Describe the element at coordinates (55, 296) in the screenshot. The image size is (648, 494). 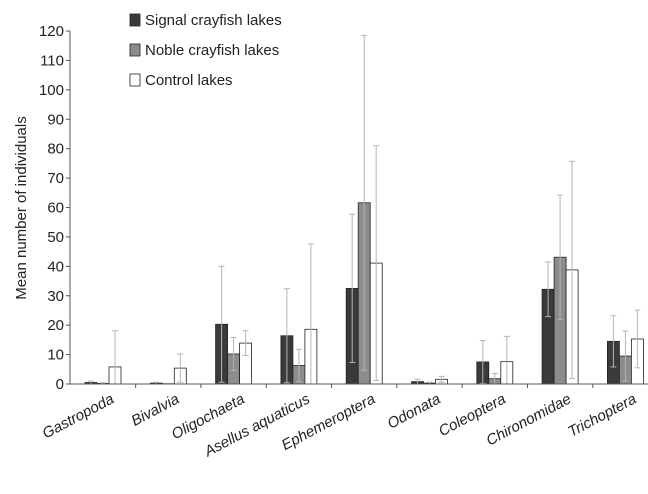
I see `y-tick-label: 30` at that location.